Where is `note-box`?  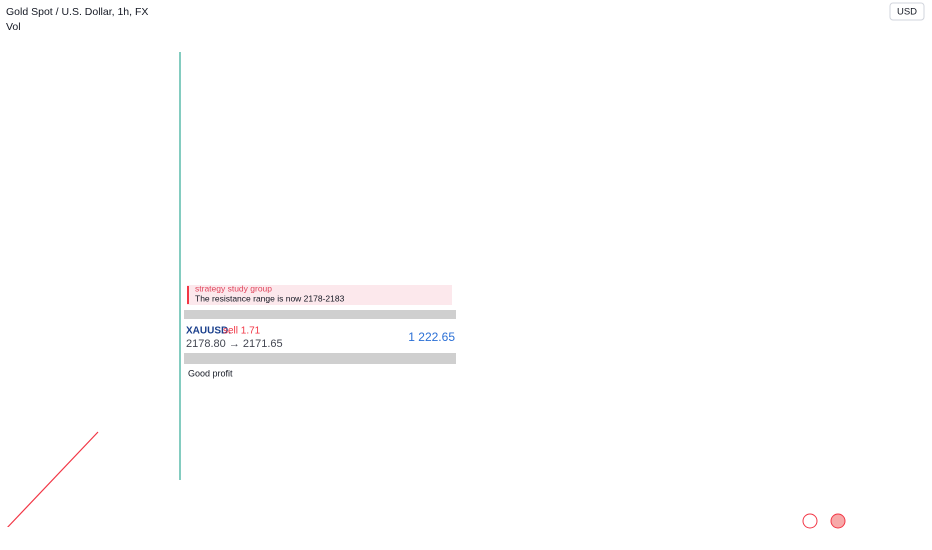
note-box is located at coordinates (319, 295).